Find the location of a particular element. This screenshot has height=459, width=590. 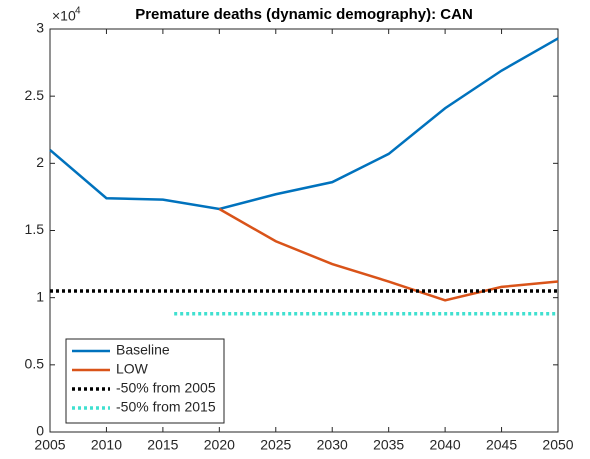

y-tick-label: 3 is located at coordinates (40, 28).